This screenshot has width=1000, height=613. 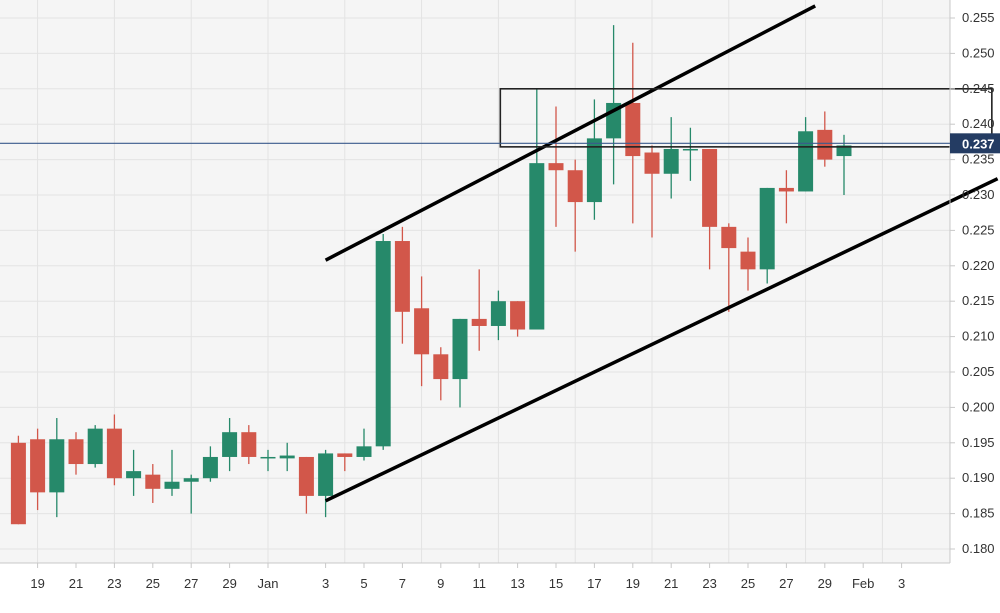 I want to click on y-tick-label: 0.220, so click(x=978, y=265).